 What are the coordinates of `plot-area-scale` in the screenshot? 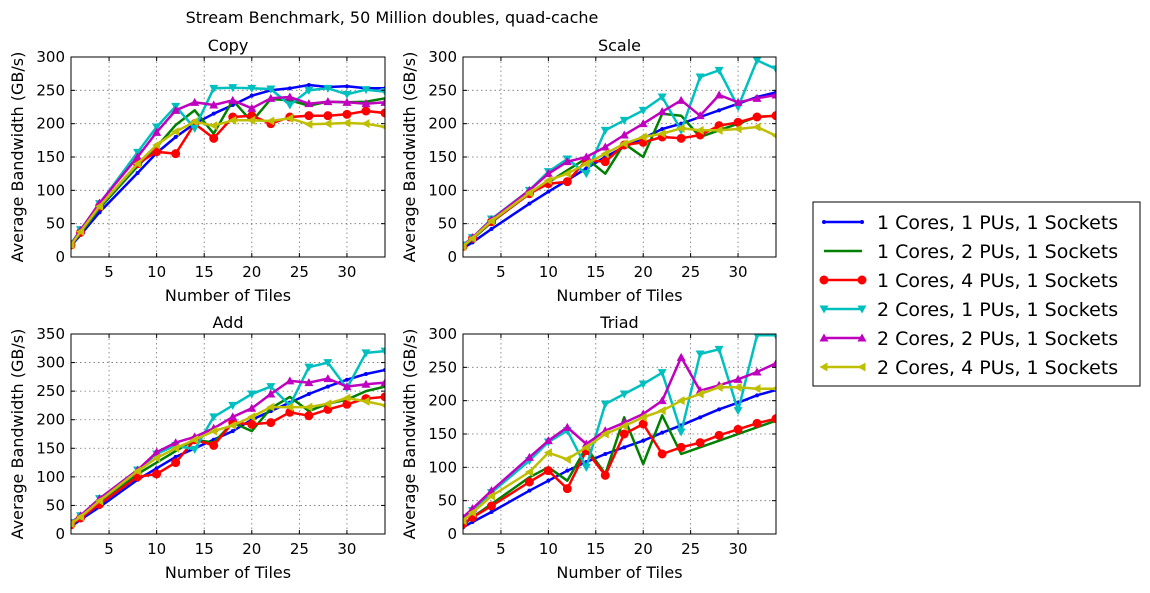 It's located at (619, 154).